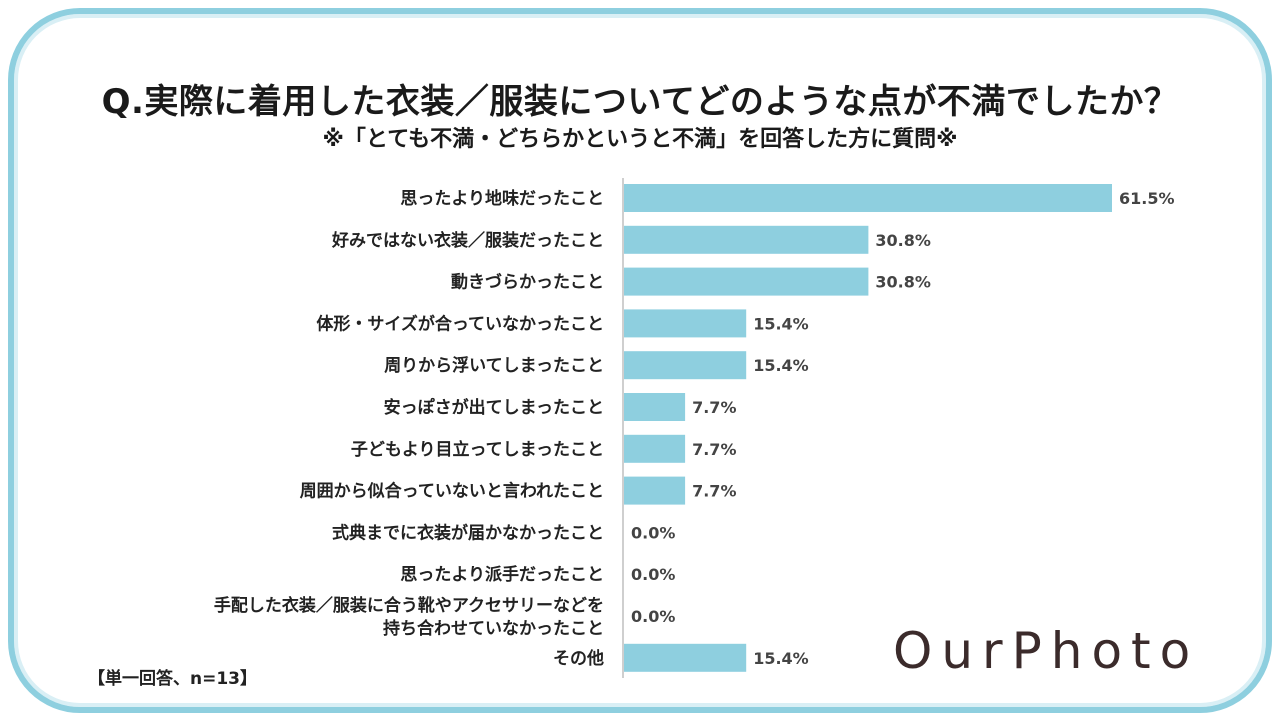 This screenshot has width=1280, height=720. What do you see at coordinates (409, 605) in the screenshot?
I see `category-label: 手配した衣装／服装に合う靴やアクセサリーなどを` at bounding box center [409, 605].